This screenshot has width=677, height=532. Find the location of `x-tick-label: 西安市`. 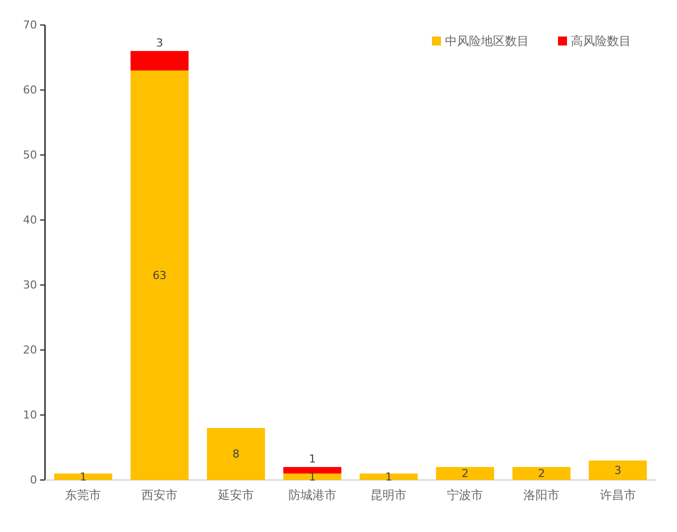

x-tick-label: 西安市 is located at coordinates (160, 495).